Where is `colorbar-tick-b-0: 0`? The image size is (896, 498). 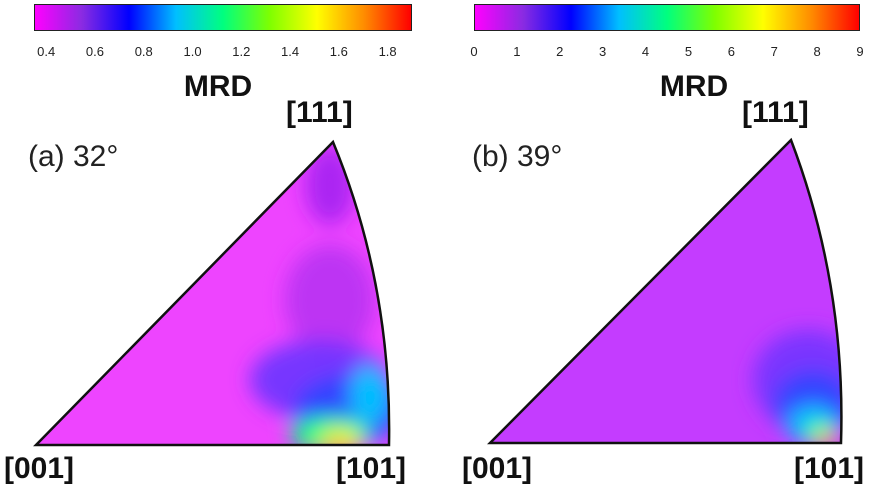 colorbar-tick-b-0: 0 is located at coordinates (474, 51).